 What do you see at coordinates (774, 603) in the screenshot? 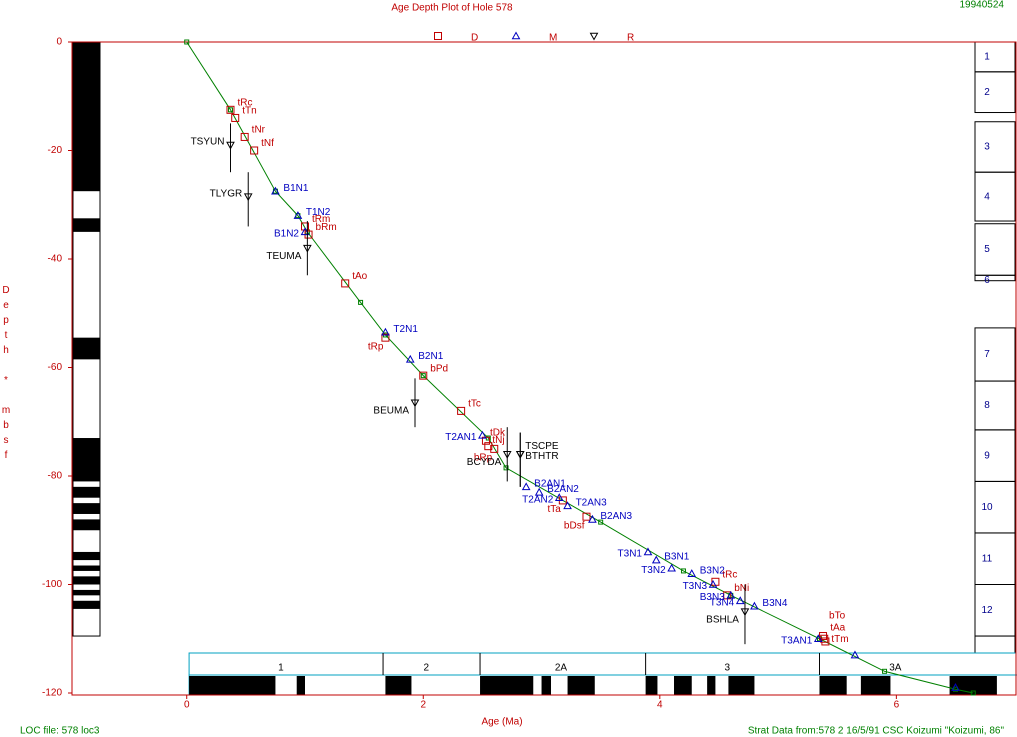
I see `datum-label: B3N4` at bounding box center [774, 603].